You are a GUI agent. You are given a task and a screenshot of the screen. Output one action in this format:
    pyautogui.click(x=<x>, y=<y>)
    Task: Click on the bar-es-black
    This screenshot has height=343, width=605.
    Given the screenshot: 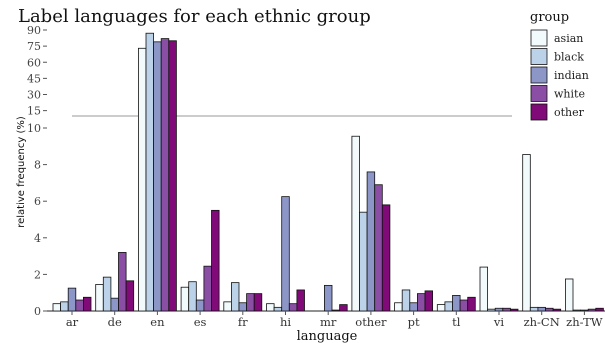 What is the action you would take?
    pyautogui.click(x=192, y=296)
    